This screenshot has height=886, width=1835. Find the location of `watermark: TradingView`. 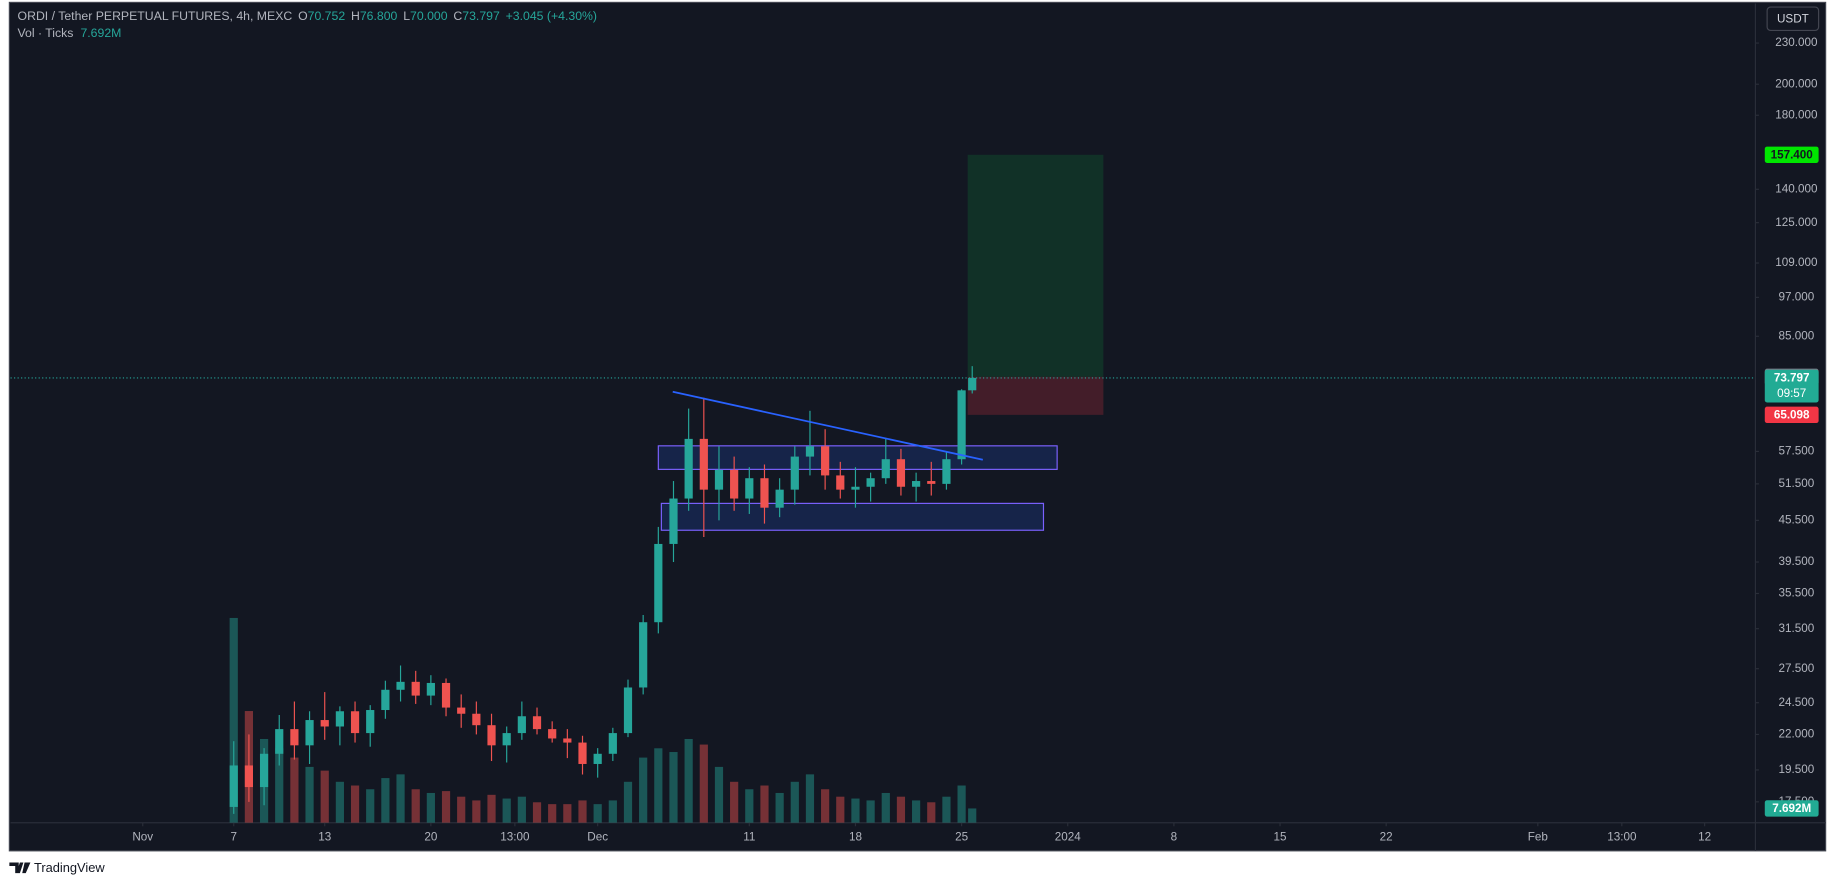

watermark: TradingView is located at coordinates (57, 867).